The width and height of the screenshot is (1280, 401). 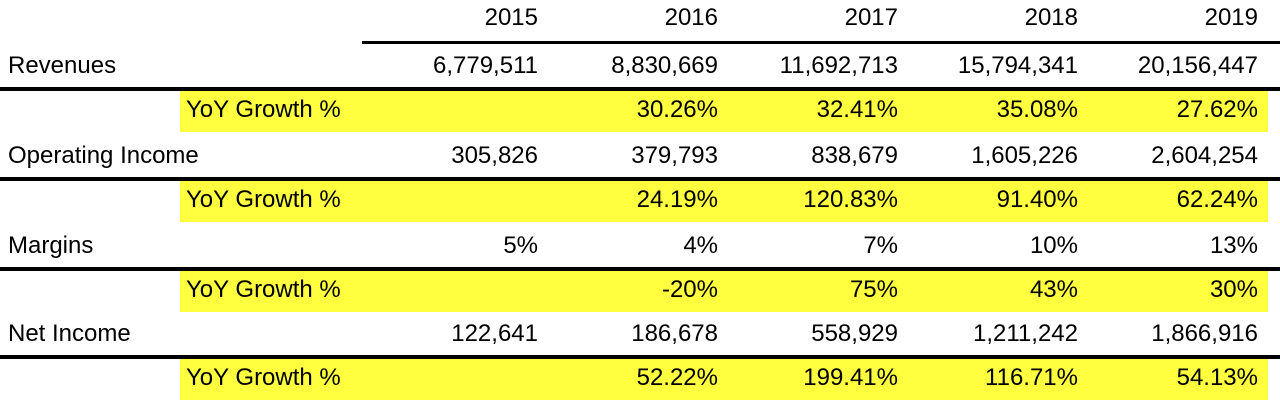 I want to click on growth-value: 52.22%, so click(x=677, y=377).